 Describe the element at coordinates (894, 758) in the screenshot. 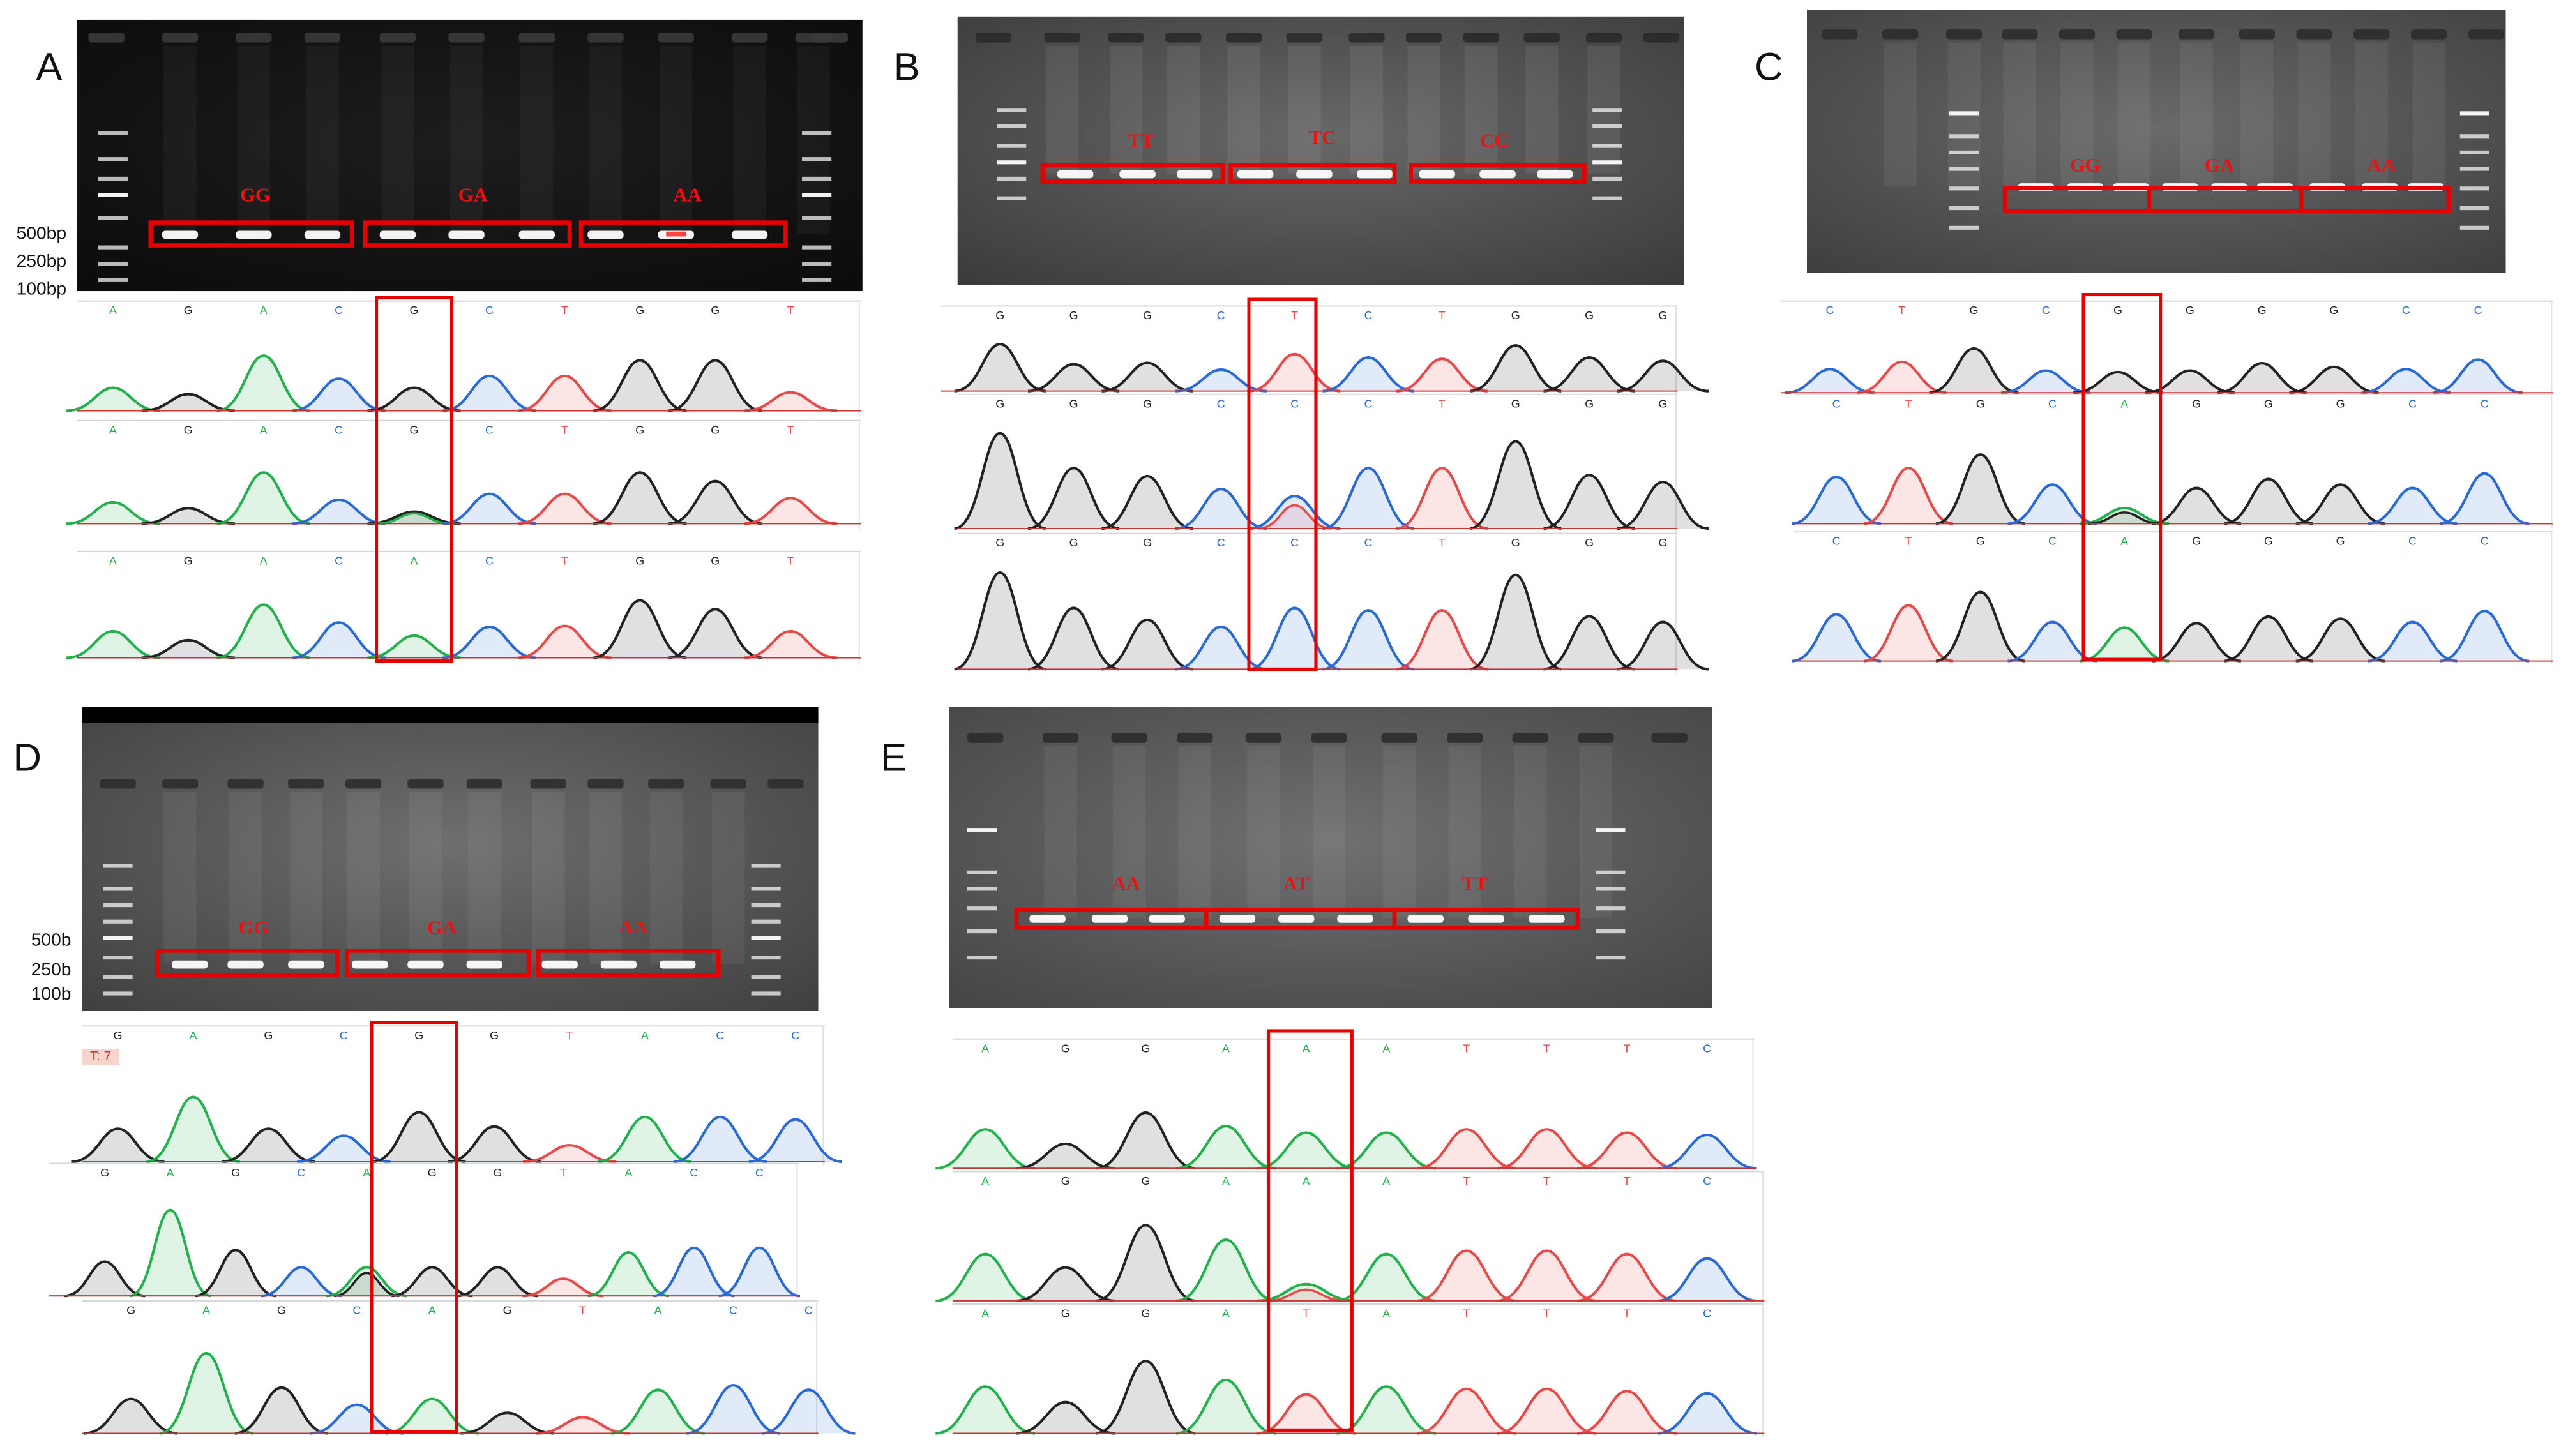

I see `panel-letter-e: E` at that location.